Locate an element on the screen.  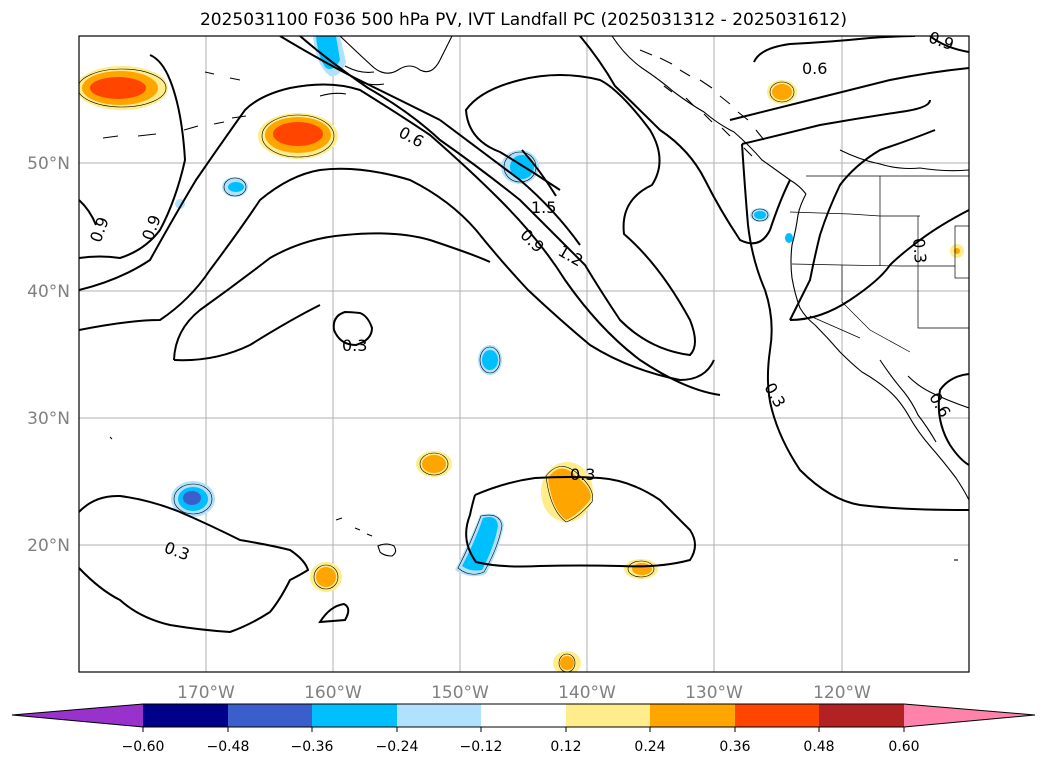
lon-axis: 170°W 160°W 150°W 140°W 130°W 120°W is located at coordinates (524, 693).